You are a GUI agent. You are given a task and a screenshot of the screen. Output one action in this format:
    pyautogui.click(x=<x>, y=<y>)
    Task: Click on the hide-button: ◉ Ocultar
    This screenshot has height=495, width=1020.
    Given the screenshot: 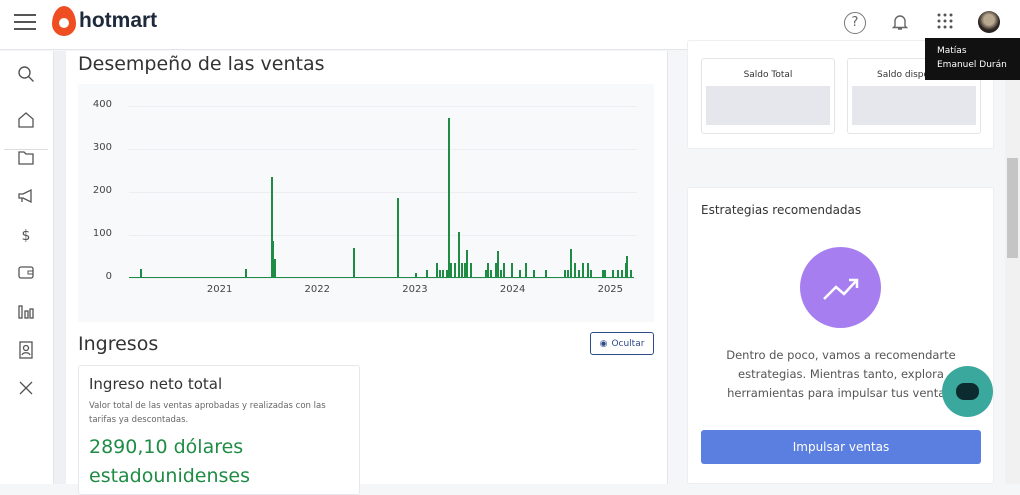 What is the action you would take?
    pyautogui.click(x=622, y=343)
    